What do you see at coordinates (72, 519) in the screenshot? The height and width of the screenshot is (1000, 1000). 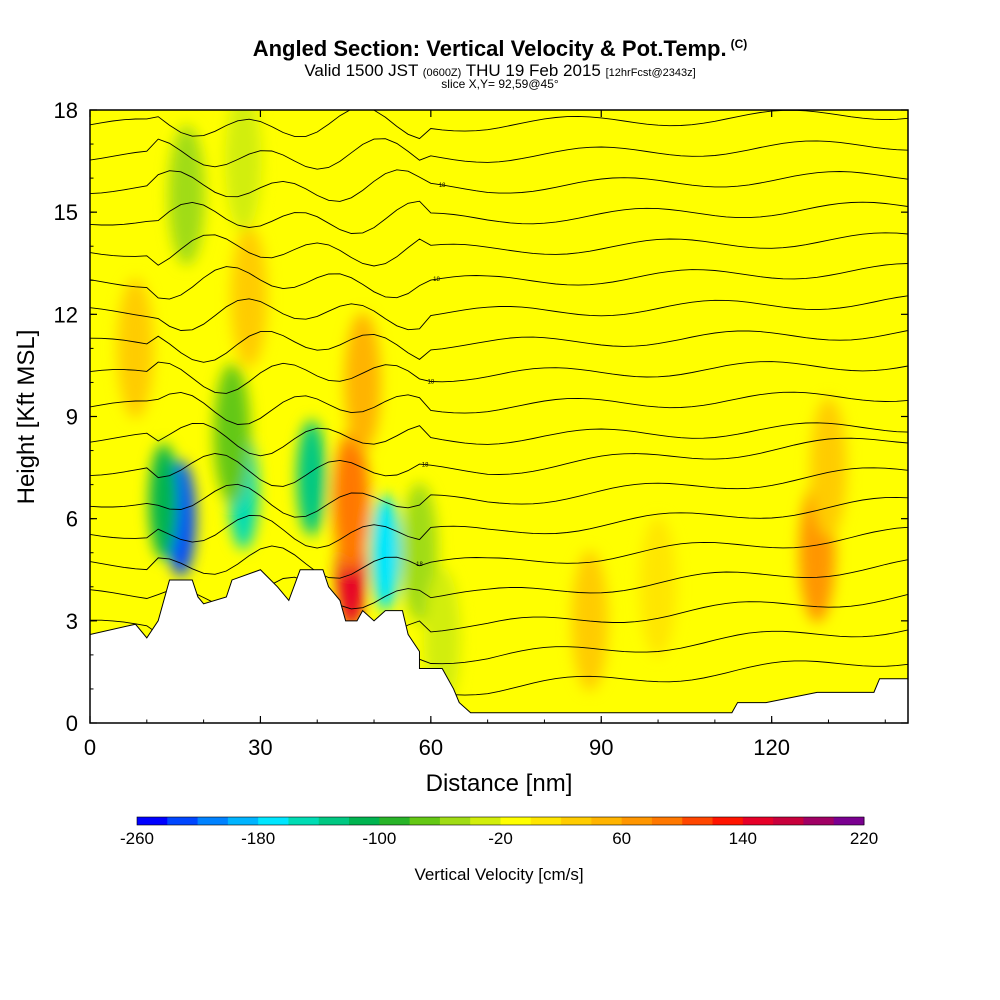 I see `y-tick-label: 6` at bounding box center [72, 519].